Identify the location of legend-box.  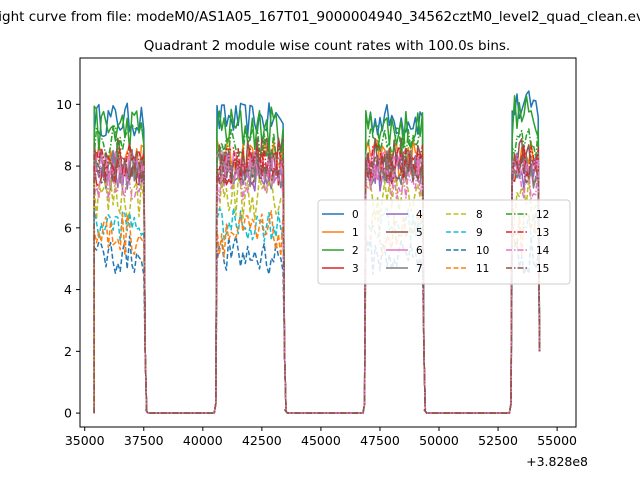
(444, 242).